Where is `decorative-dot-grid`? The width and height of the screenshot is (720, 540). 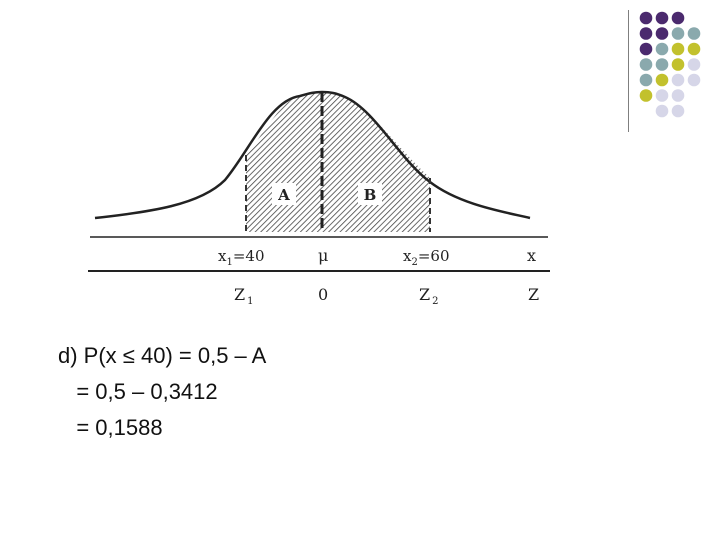 decorative-dot-grid is located at coordinates (664, 71).